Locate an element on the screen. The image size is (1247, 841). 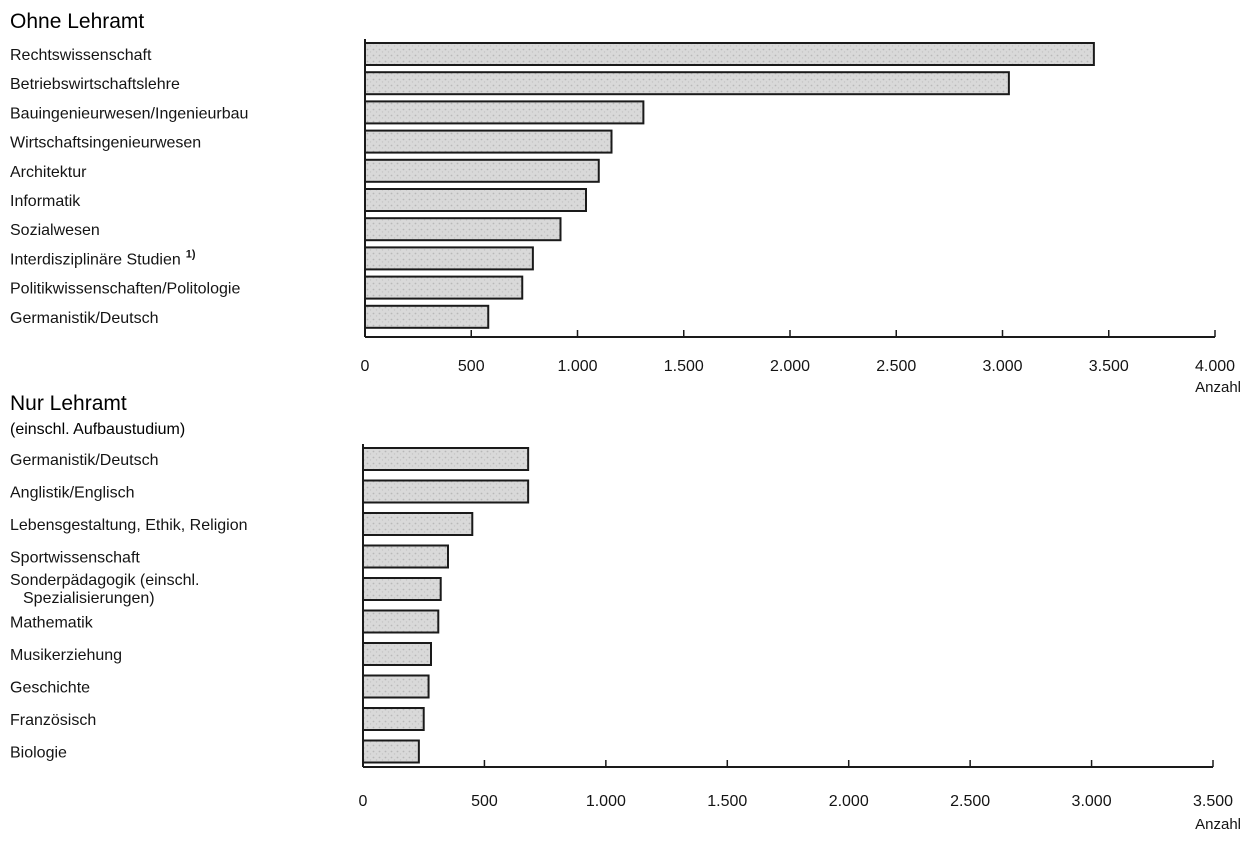
footnote-marker: 1) is located at coordinates (191, 254).